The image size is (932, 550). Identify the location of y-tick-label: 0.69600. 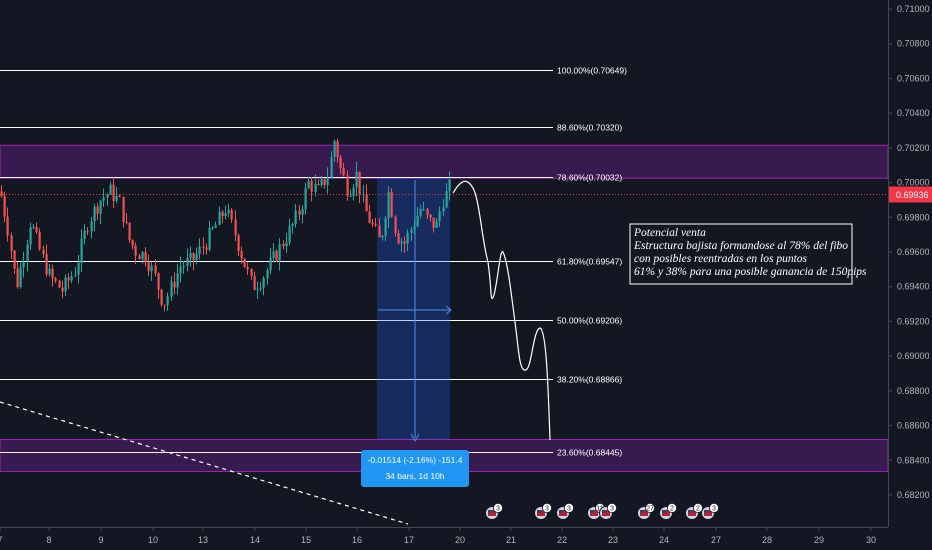
(913, 252).